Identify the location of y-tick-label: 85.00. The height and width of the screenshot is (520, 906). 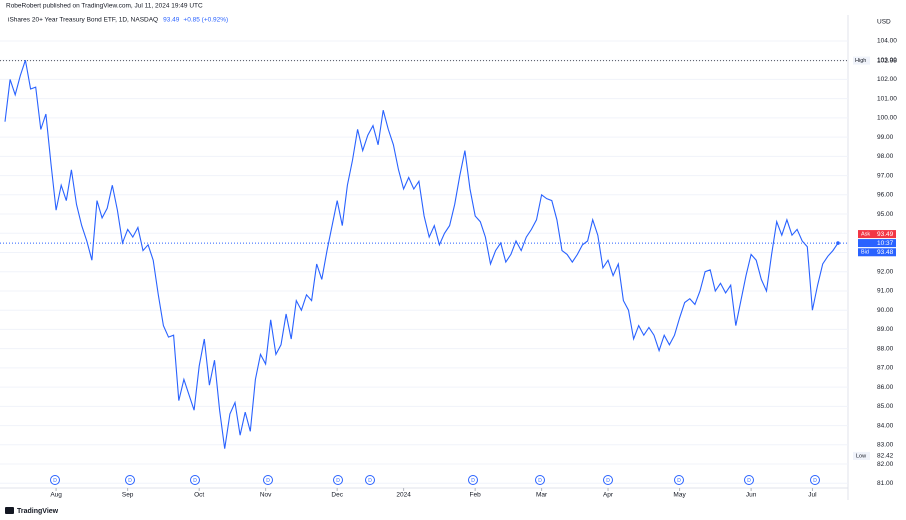
(885, 406).